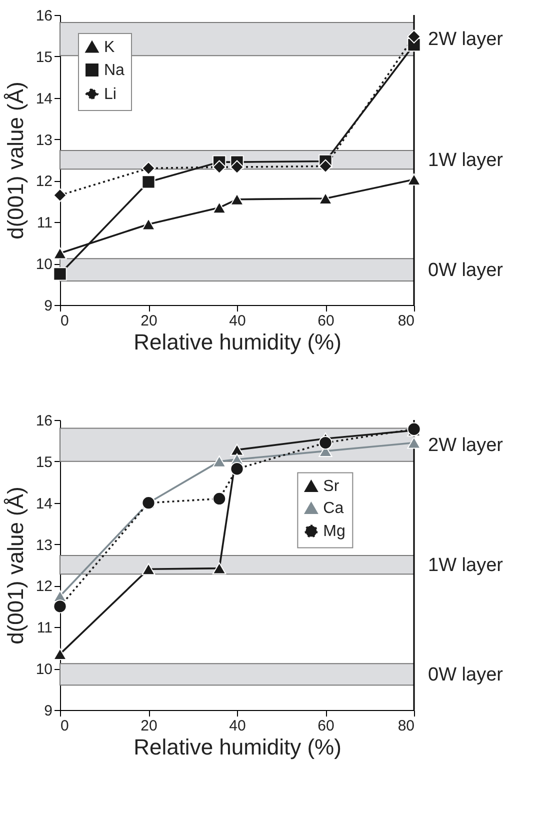 This screenshot has height=814, width=544. I want to click on legend-label: Mg, so click(334, 531).